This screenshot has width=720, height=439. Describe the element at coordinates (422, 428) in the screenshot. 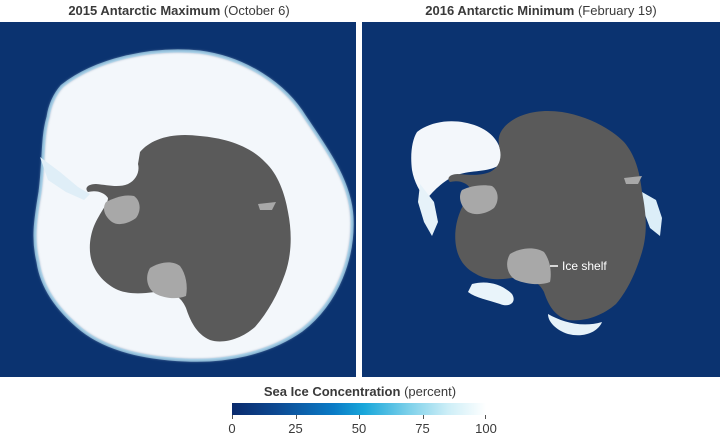

I see `colorbar-tick-label: 75` at that location.